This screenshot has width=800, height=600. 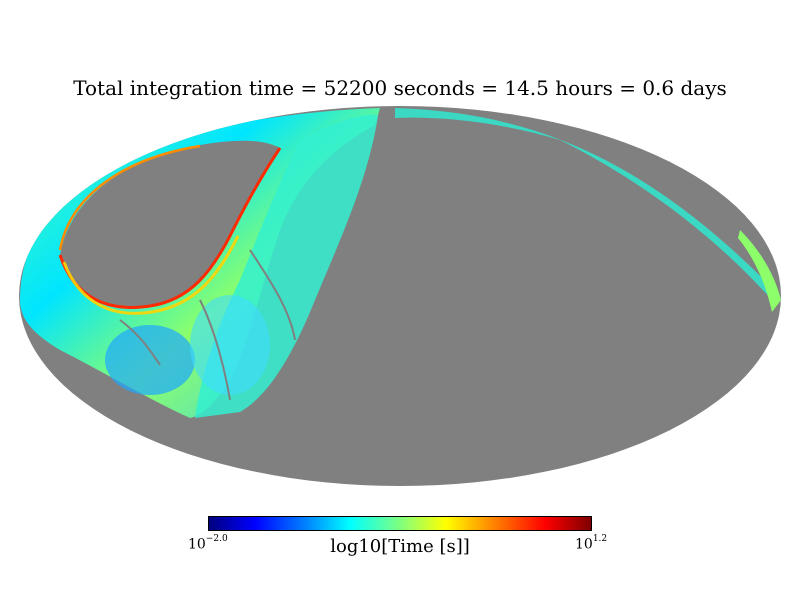 I want to click on coverage-edge-mid, so click(x=151, y=275).